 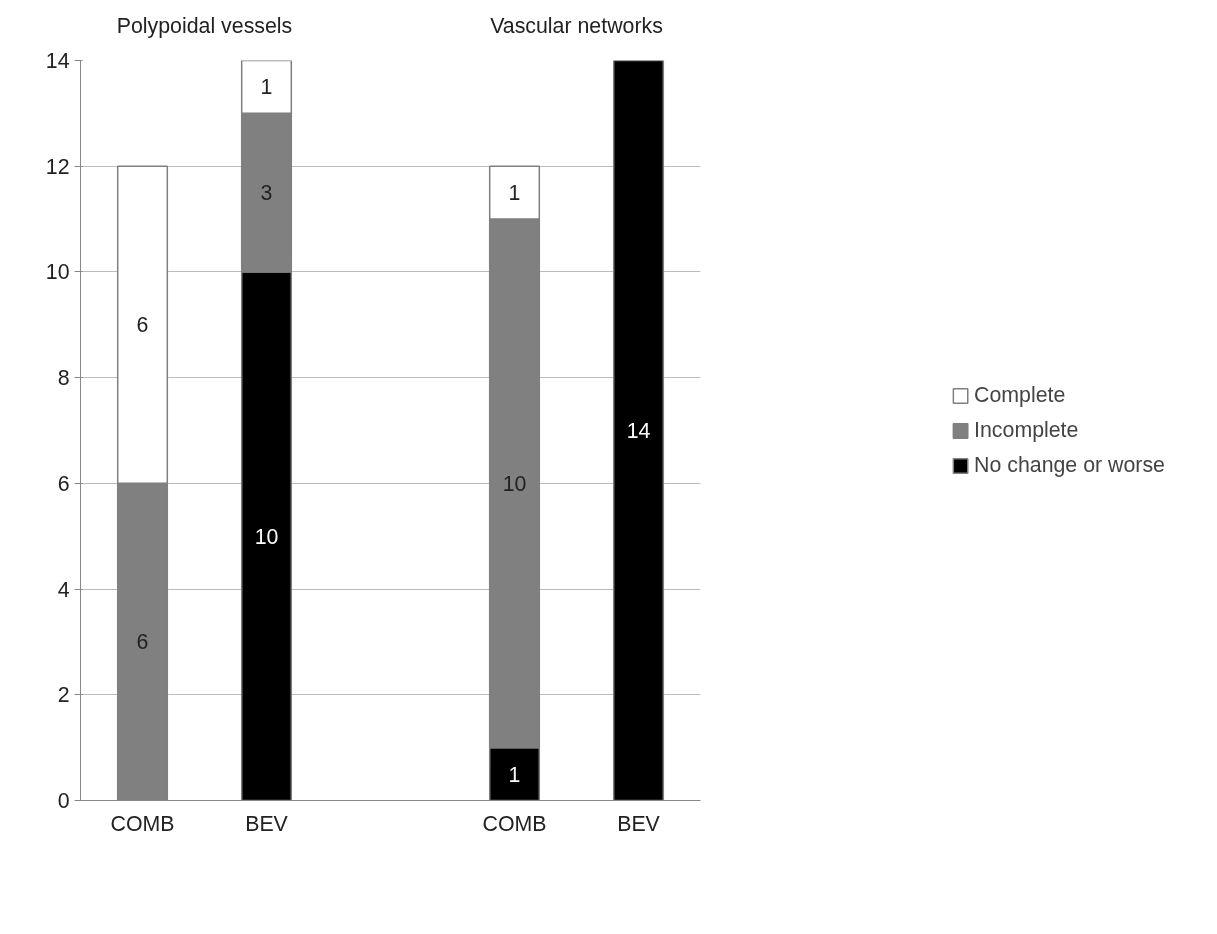 What do you see at coordinates (576, 25) in the screenshot?
I see `text: Vascular networks` at bounding box center [576, 25].